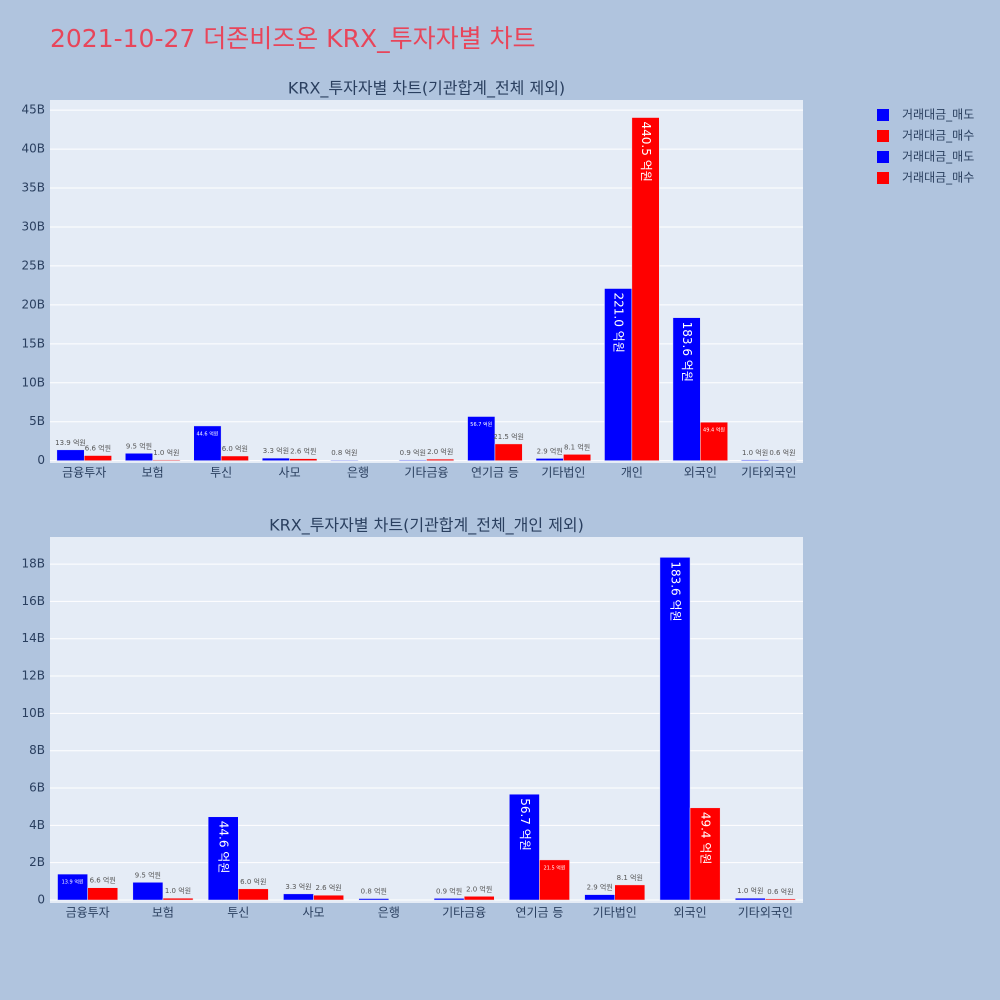 The height and width of the screenshot is (1000, 1000). Describe the element at coordinates (440, 451) in the screenshot. I see `value-label: 2.0 억원` at that location.